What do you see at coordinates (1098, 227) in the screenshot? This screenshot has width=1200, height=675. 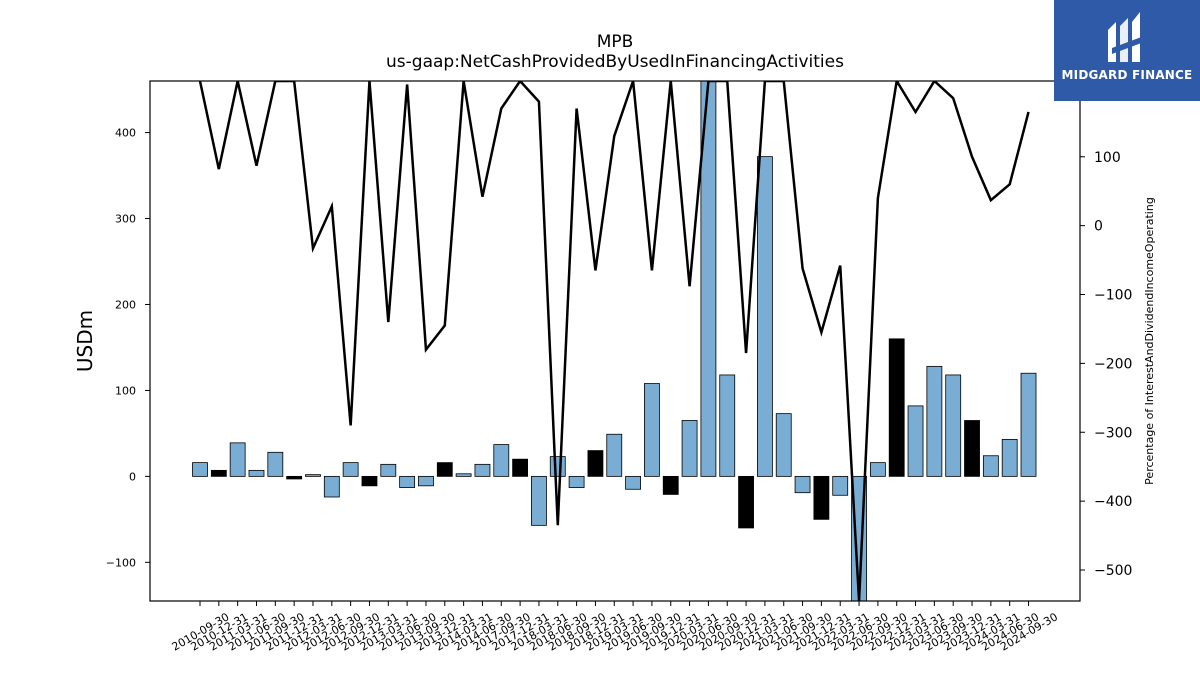 I see `y2-tick-label: 0` at bounding box center [1098, 227].